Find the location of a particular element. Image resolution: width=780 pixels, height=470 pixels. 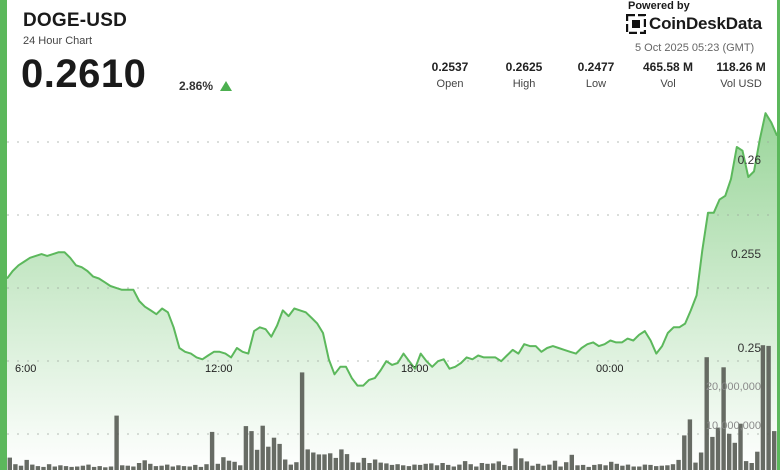

brand-name: CoinDeskData is located at coordinates (705, 23).